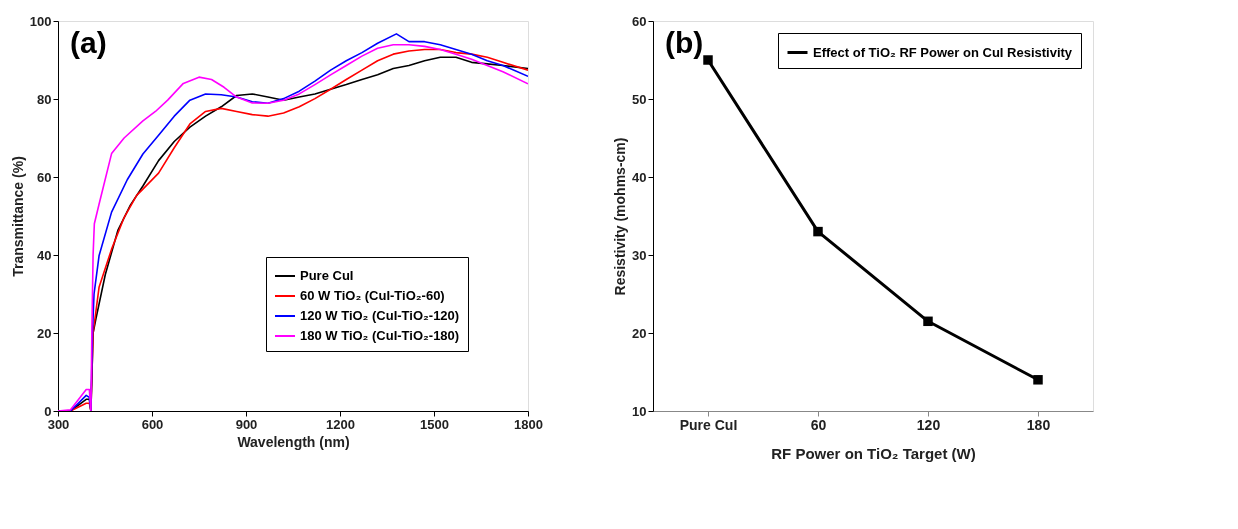 Image resolution: width=1238 pixels, height=529 pixels. Describe the element at coordinates (639, 411) in the screenshot. I see `y-tick-label: 10` at that location.